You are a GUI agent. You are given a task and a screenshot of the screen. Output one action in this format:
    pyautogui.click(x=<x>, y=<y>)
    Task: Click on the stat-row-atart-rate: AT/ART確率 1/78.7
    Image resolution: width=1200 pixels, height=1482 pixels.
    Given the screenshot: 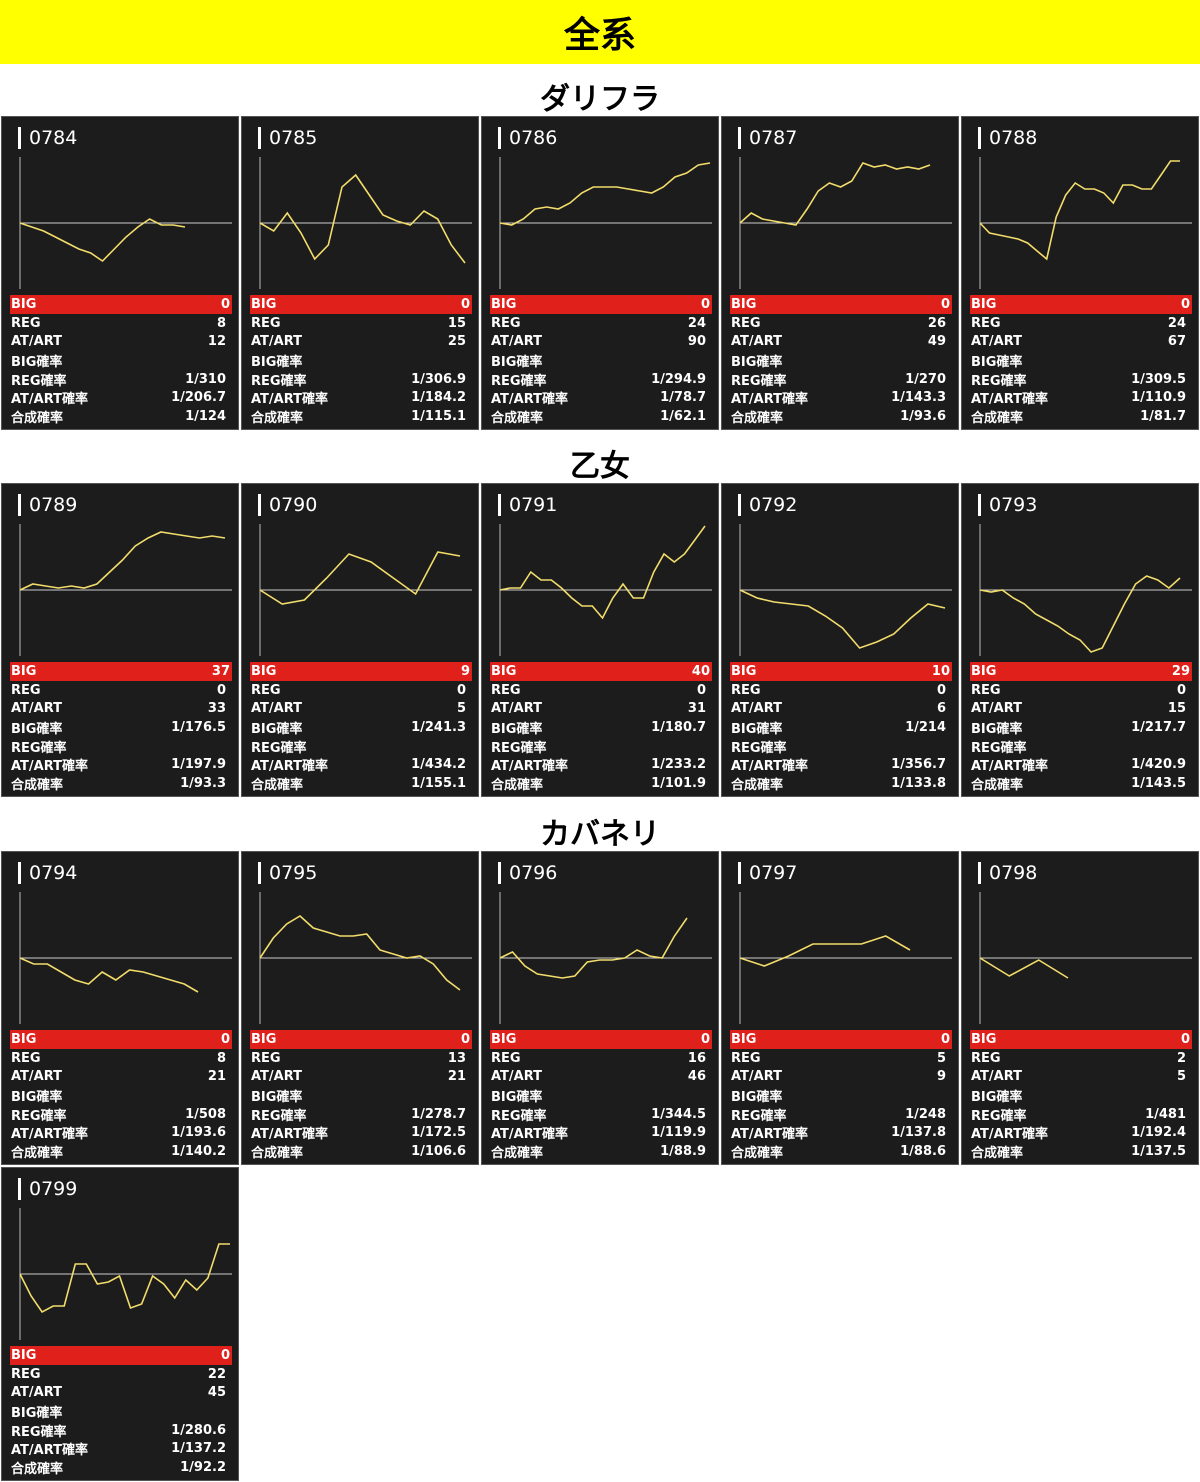 What is the action you would take?
    pyautogui.click(x=601, y=397)
    